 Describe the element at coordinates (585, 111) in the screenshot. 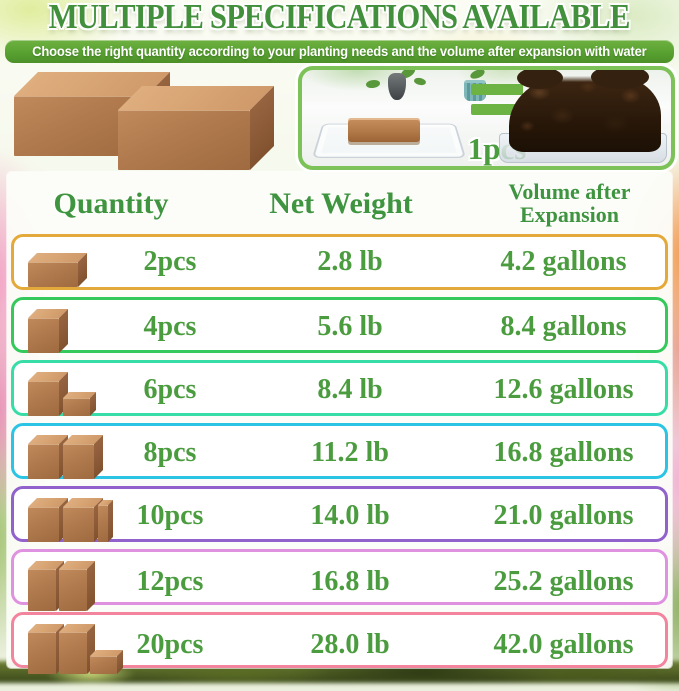

I see `expanded-soil-image` at that location.